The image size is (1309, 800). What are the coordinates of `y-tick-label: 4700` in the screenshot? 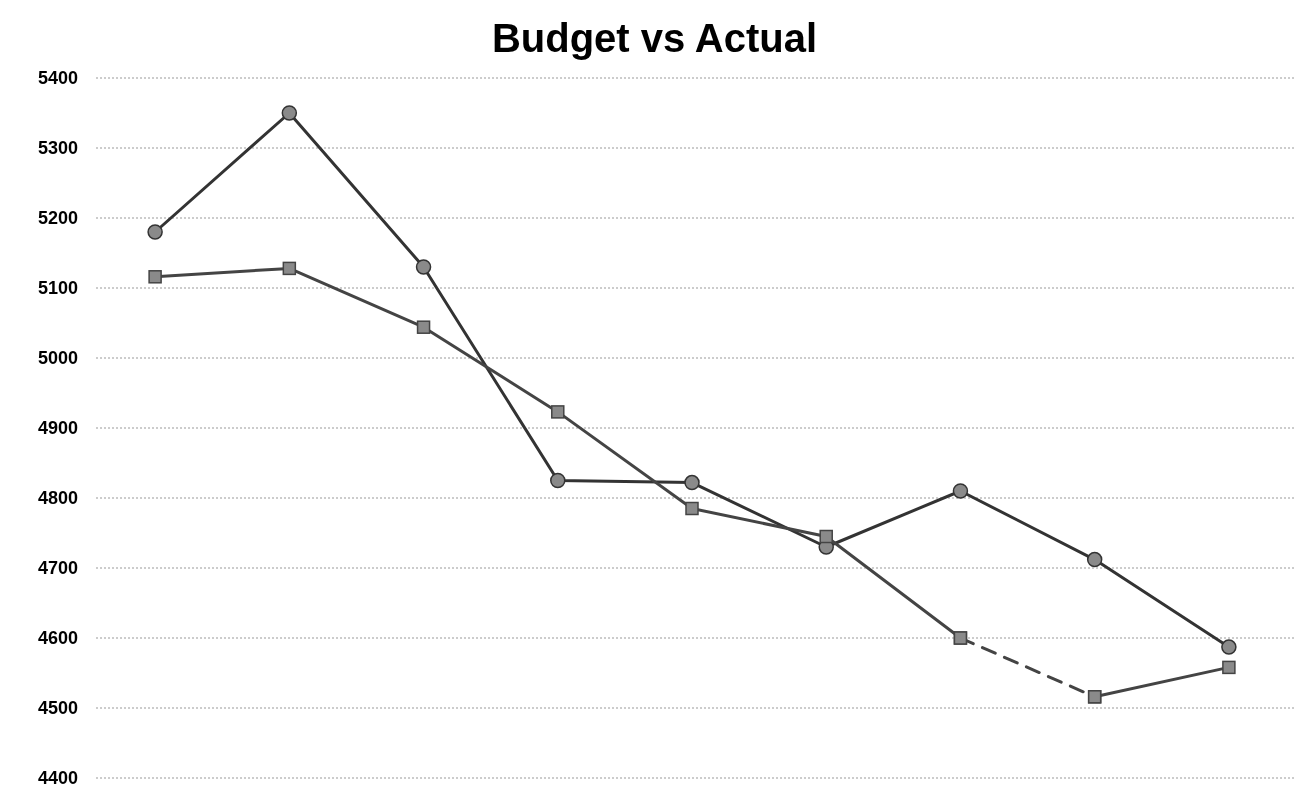 It's located at (57, 568).